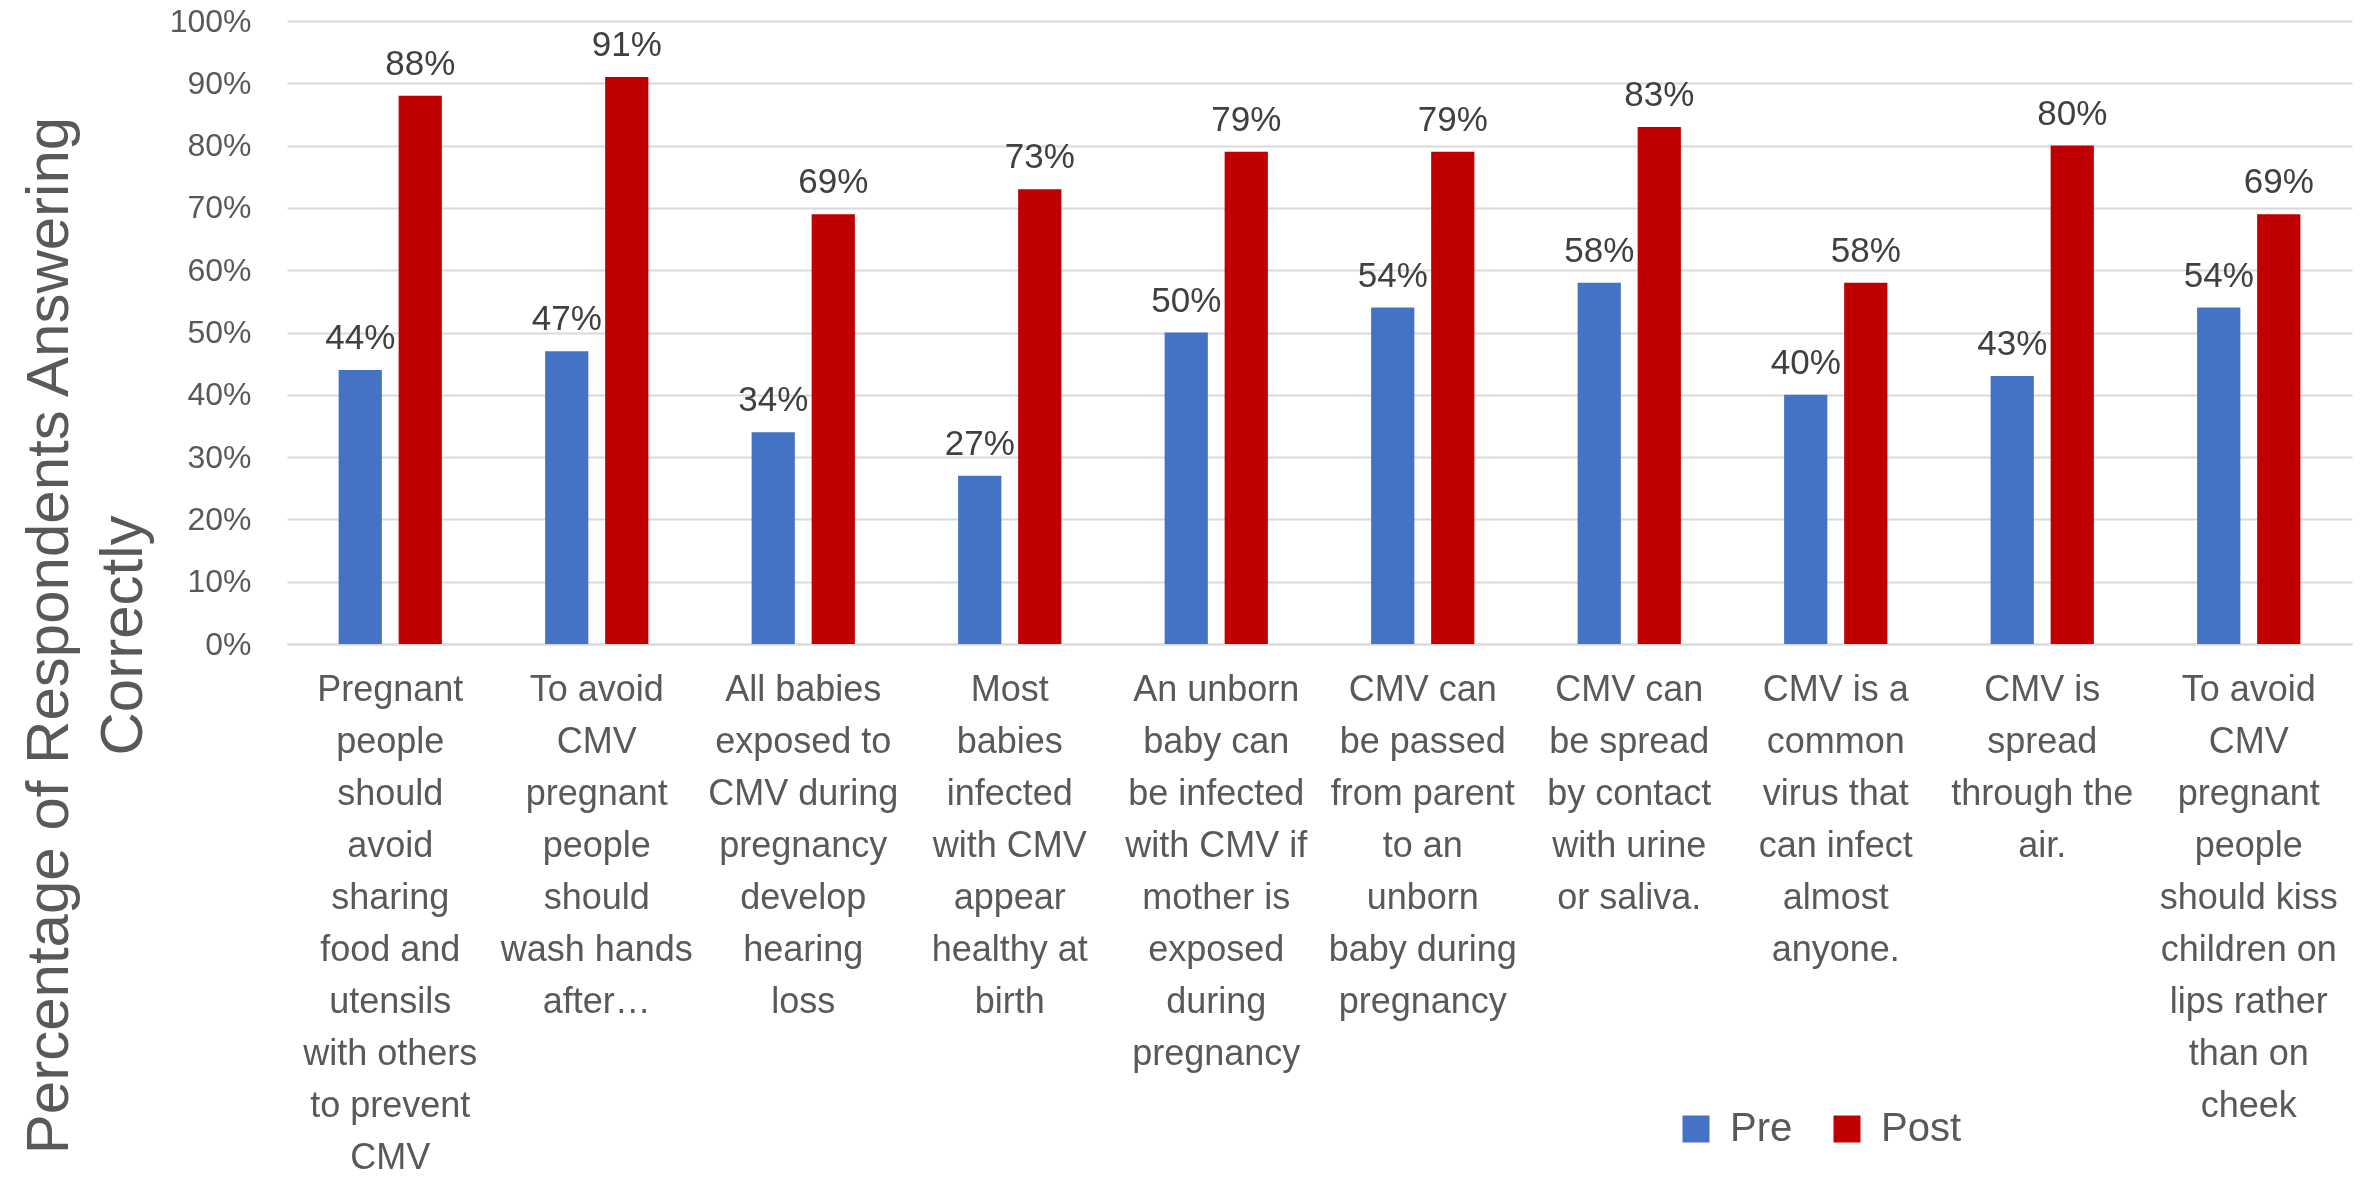 This screenshot has width=2371, height=1185. Describe the element at coordinates (1009, 844) in the screenshot. I see `x-tick-label: Most babies infected with CMV appear healthy at birth` at that location.